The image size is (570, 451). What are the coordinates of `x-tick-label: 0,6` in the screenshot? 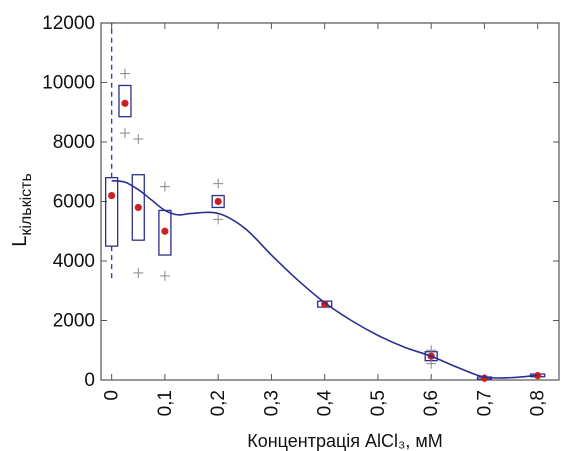 It's located at (431, 403).